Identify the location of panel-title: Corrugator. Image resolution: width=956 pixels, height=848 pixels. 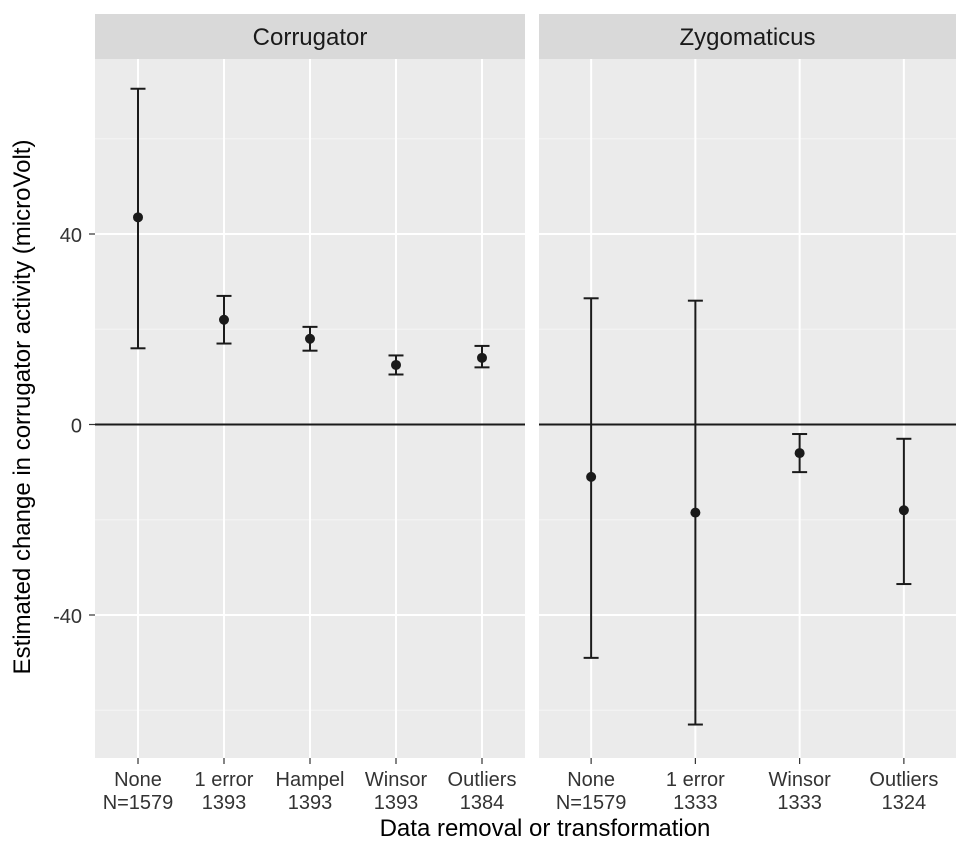
(310, 37).